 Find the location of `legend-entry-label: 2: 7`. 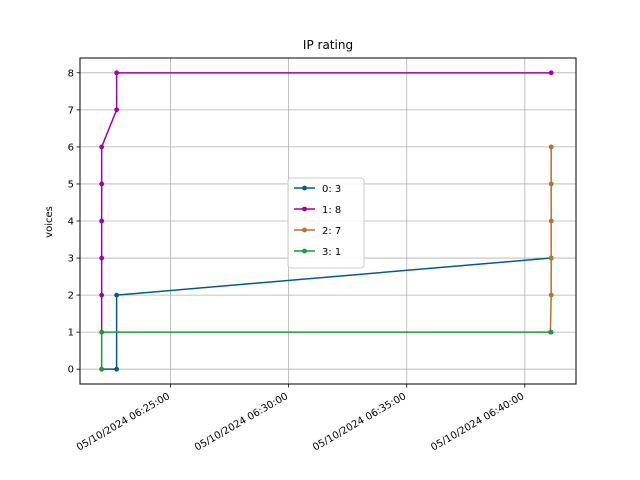

legend-entry-label: 2: 7 is located at coordinates (331, 231).